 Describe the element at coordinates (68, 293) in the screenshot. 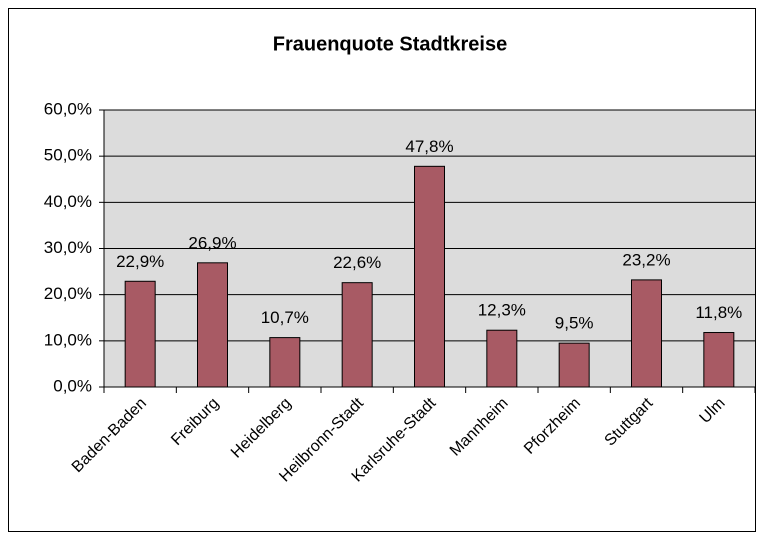

I see `y-tick-label: 20,0%` at that location.